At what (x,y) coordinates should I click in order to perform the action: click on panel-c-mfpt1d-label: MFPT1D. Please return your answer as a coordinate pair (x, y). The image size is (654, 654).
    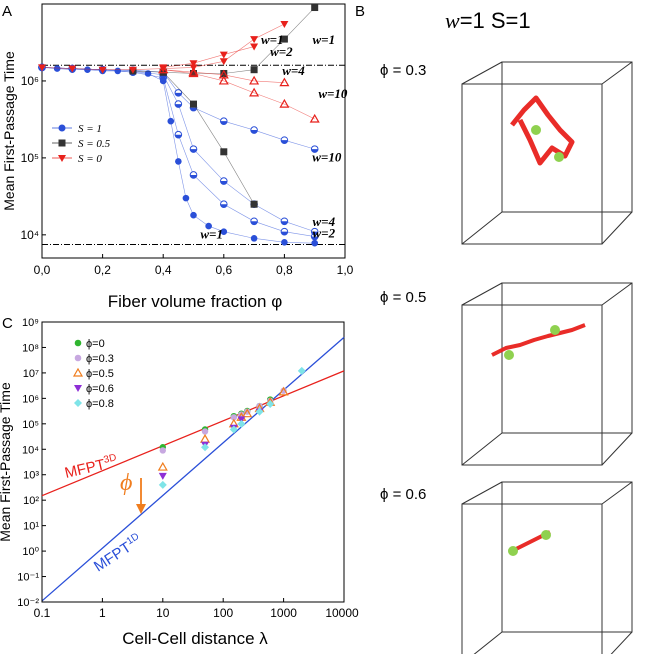
    Looking at the image, I should click on (117, 553).